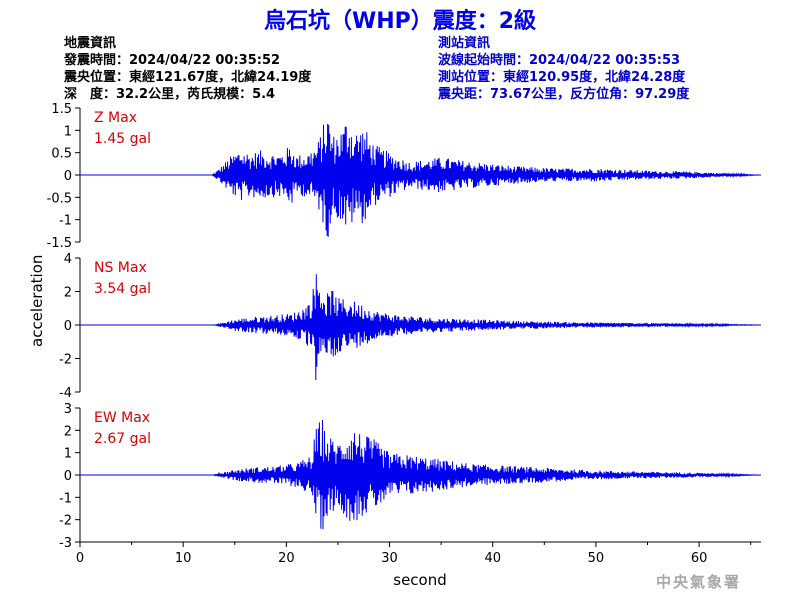  What do you see at coordinates (389, 558) in the screenshot?
I see `x-tick-label: 30` at bounding box center [389, 558].